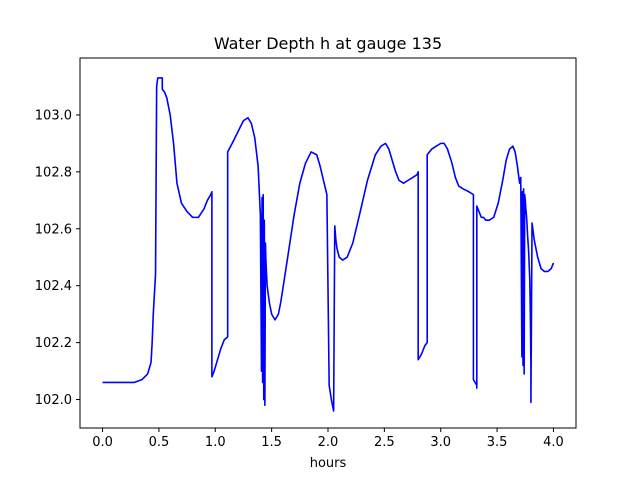  I want to click on y-tick-label: 102.6, so click(53, 229).